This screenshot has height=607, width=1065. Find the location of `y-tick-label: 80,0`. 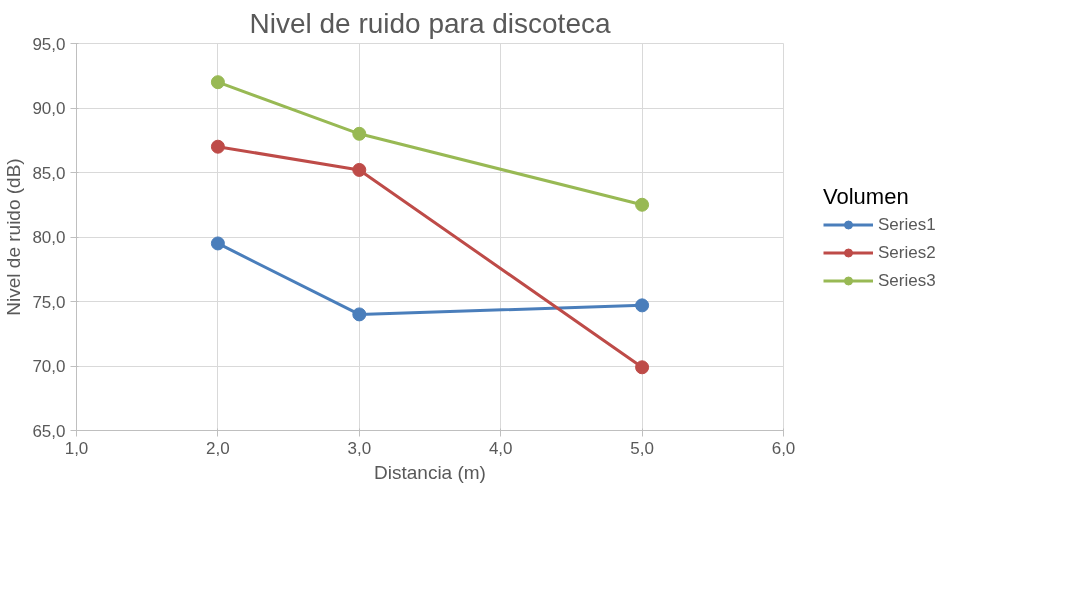

y-tick-label: 80,0 is located at coordinates (49, 237).